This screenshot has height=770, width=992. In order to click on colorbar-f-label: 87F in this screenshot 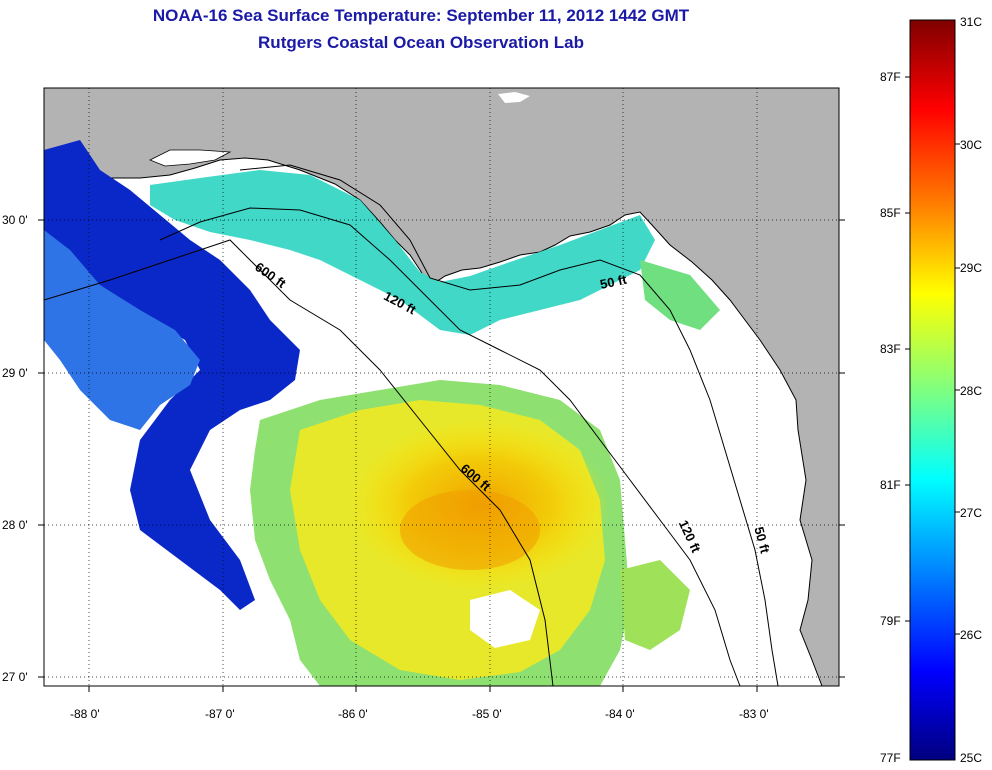, I will do `click(890, 77)`.